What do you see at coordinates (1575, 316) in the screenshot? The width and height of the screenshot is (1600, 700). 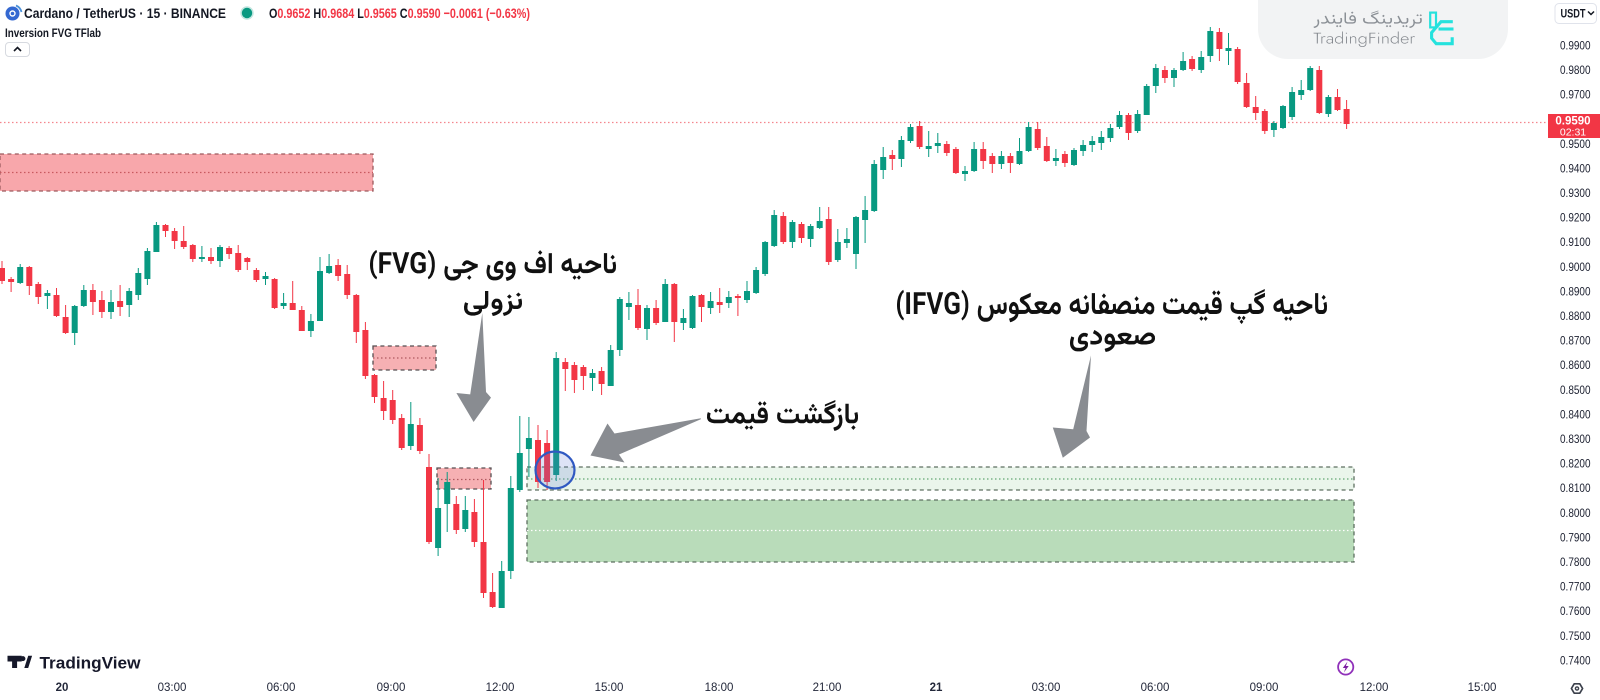 I see `svg-text: 0.8800` at bounding box center [1575, 316].